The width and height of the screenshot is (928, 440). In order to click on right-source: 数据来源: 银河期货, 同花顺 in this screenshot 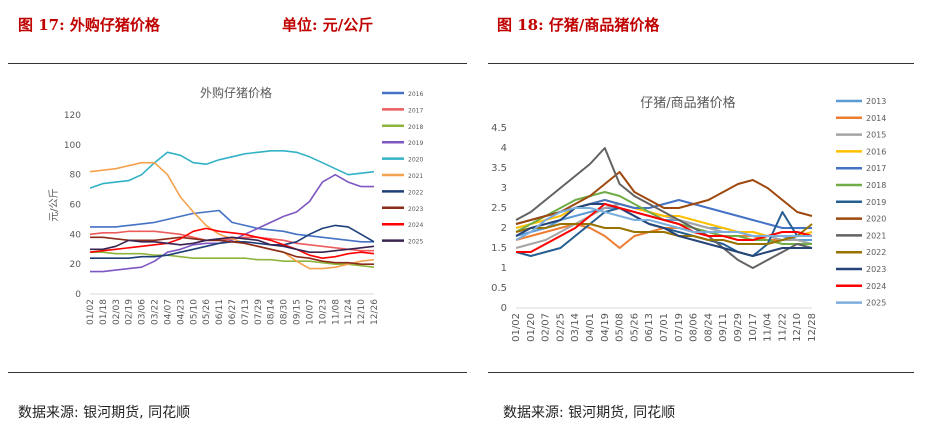, I will do `click(589, 413)`.